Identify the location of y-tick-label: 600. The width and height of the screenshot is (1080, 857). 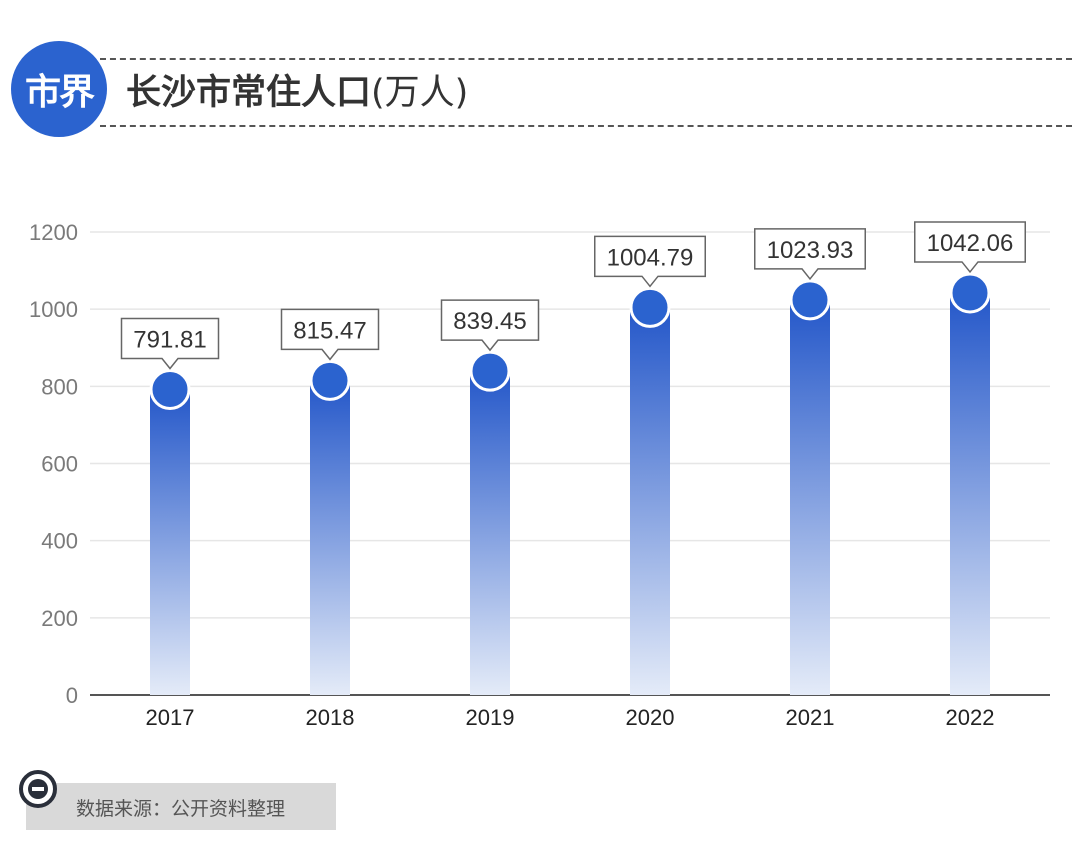
(59, 464).